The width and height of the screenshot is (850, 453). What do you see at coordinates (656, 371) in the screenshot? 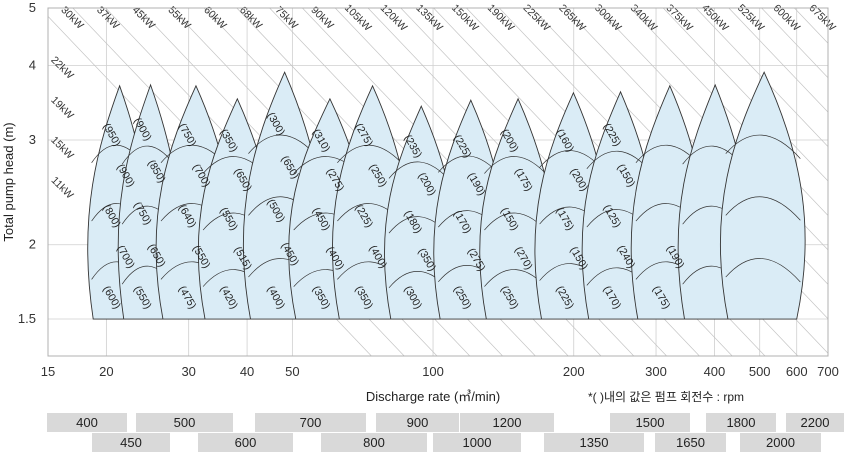
I see `x-tick-label: 300` at bounding box center [656, 371].